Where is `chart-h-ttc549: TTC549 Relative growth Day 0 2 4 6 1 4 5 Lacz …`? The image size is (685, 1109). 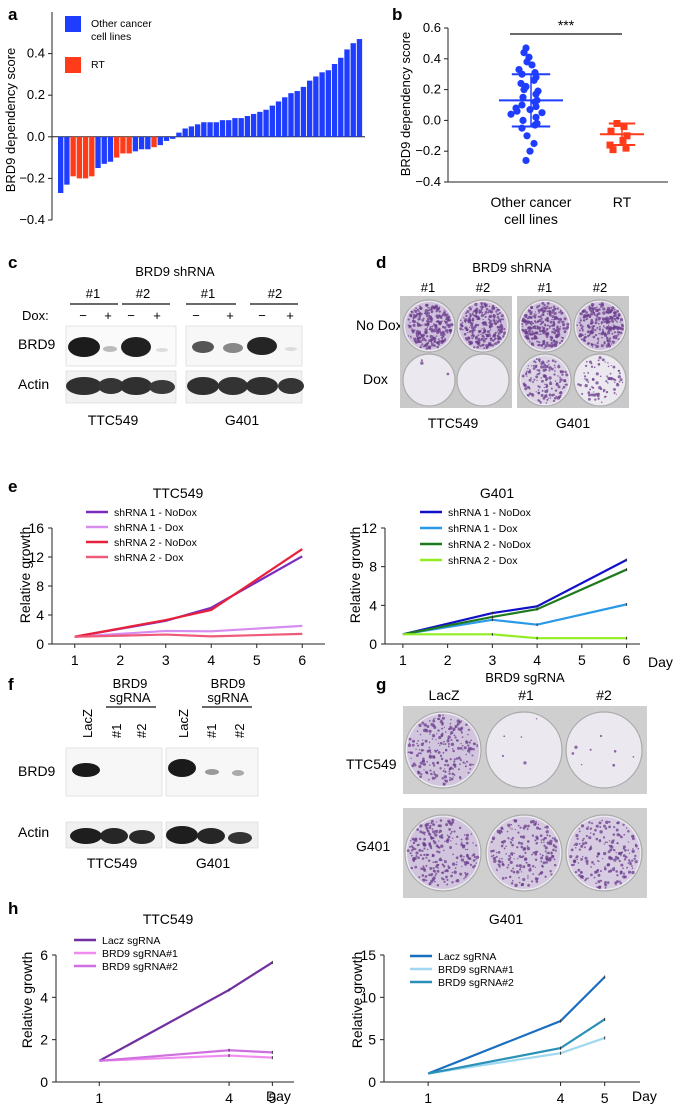 chart-h-ttc549: TTC549 Relative growth Day 0 2 4 6 1 4 5 Lacz … is located at coordinates (156, 1008).